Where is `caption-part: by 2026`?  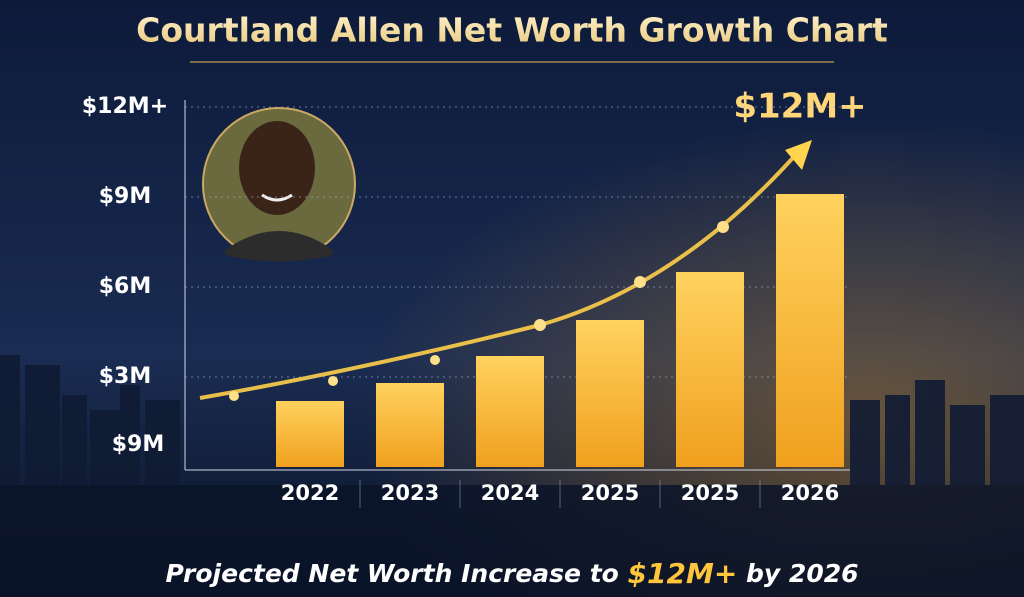
caption-part: by 2026 is located at coordinates (797, 573).